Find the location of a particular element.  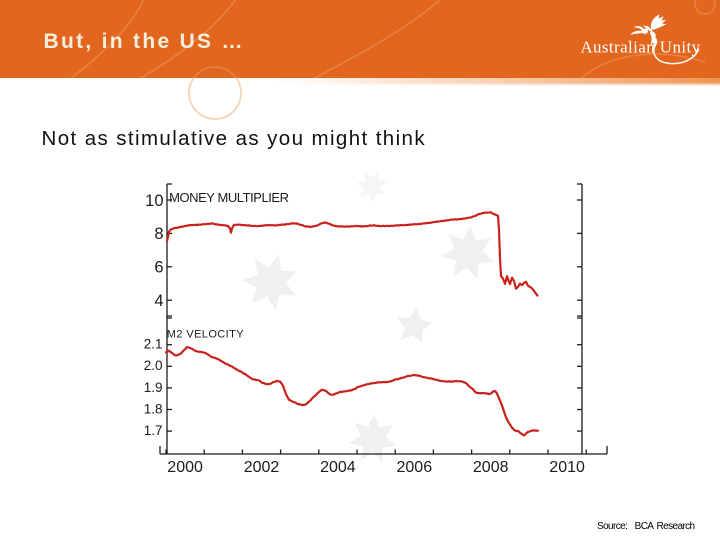

svg-text: 2008 is located at coordinates (491, 467).